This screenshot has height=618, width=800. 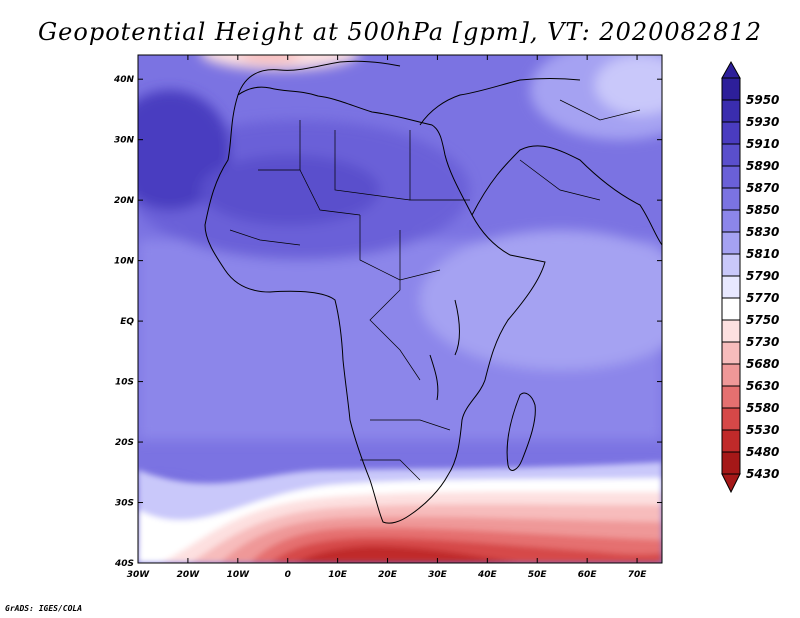 What do you see at coordinates (189, 575) in the screenshot?
I see `lon-label: 20W` at bounding box center [189, 575].